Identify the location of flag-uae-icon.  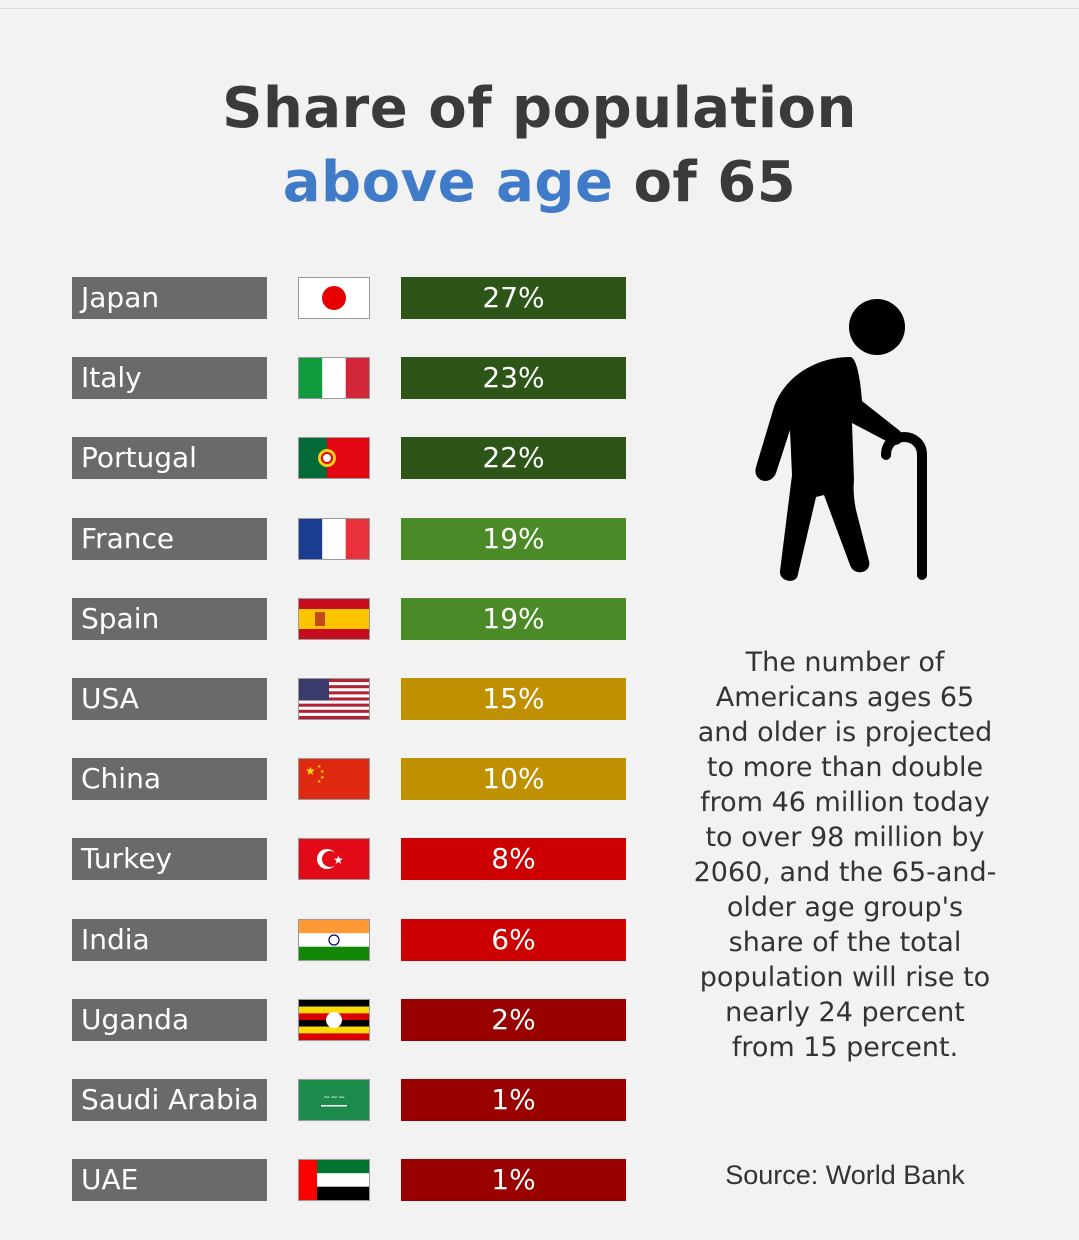
(334, 1180).